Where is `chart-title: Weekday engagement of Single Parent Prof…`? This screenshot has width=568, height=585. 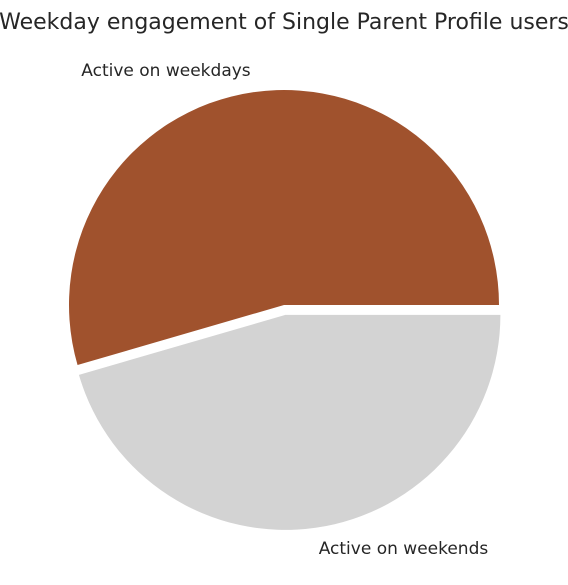
chart-title: Weekday engagement of Single Parent Prof… is located at coordinates (284, 22).